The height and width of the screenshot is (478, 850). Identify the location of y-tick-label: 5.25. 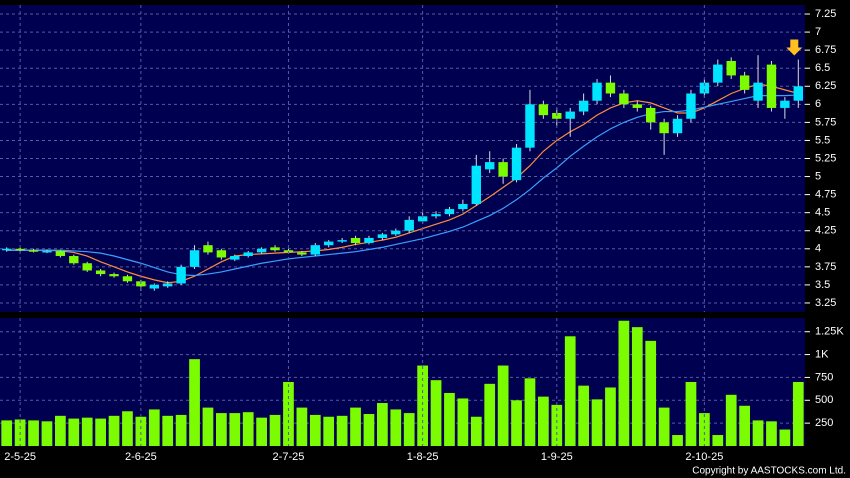
(825, 158).